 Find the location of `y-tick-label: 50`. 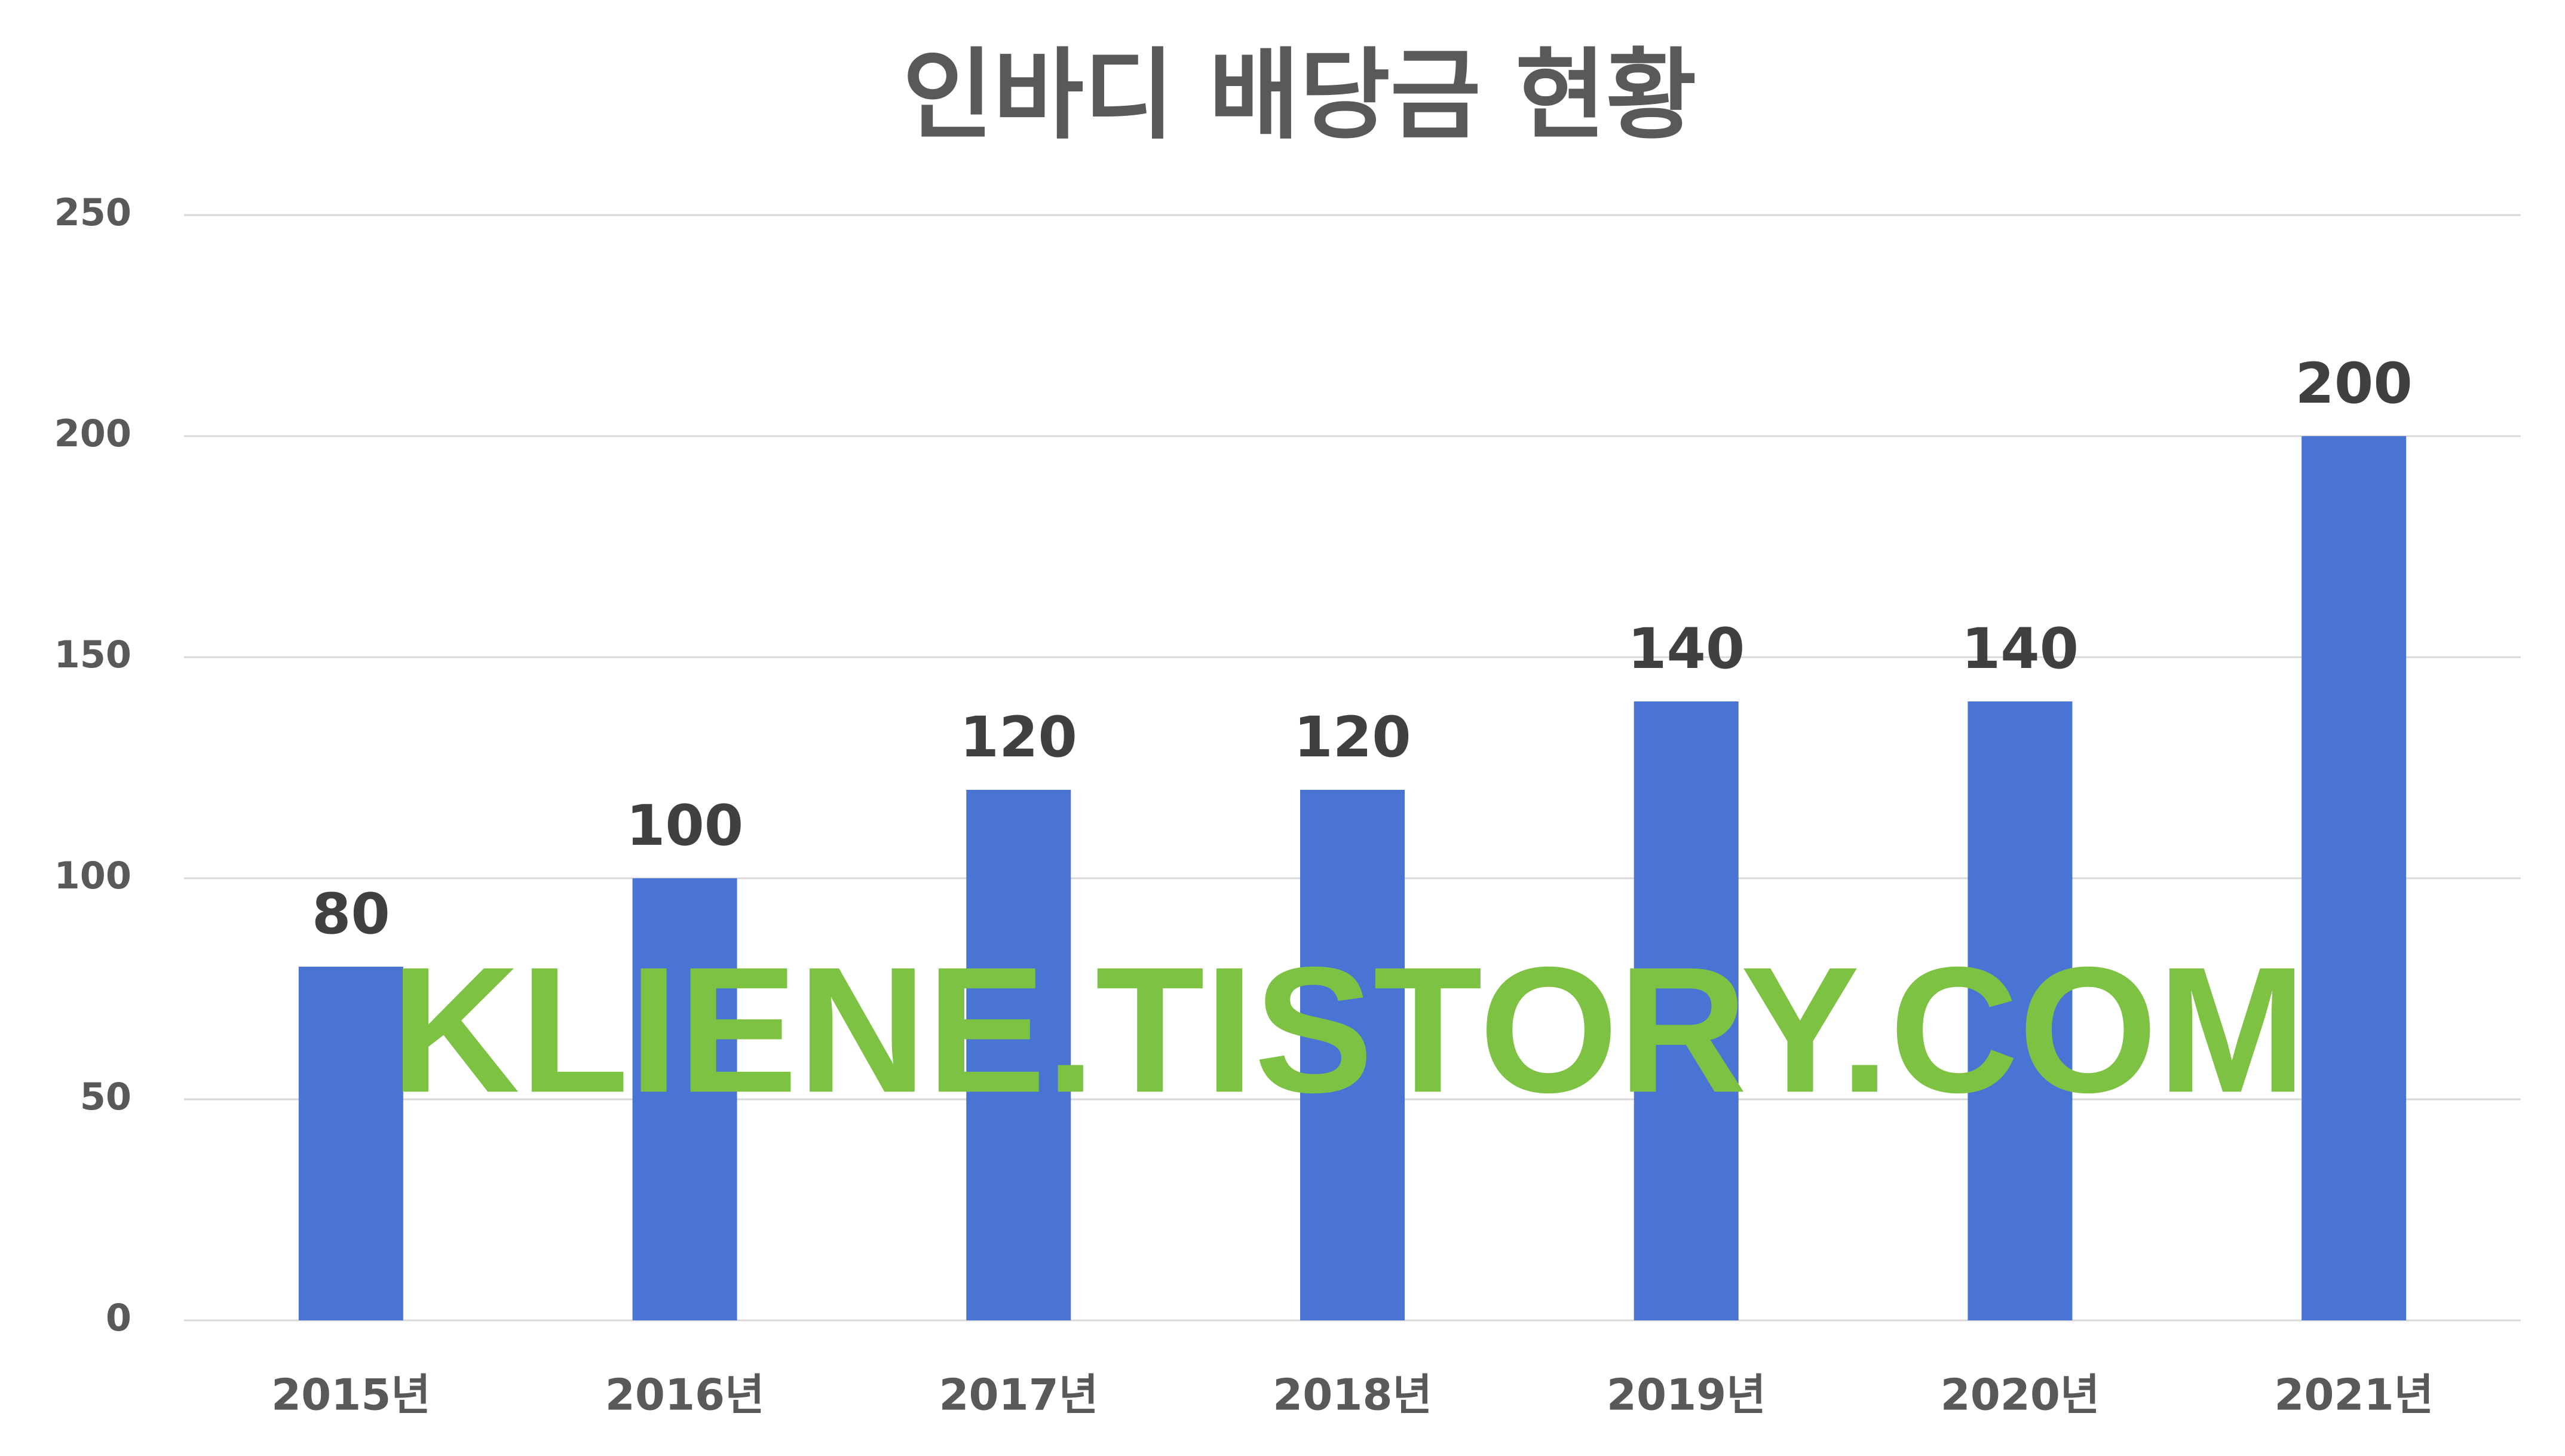

y-tick-label: 50 is located at coordinates (105, 1096).